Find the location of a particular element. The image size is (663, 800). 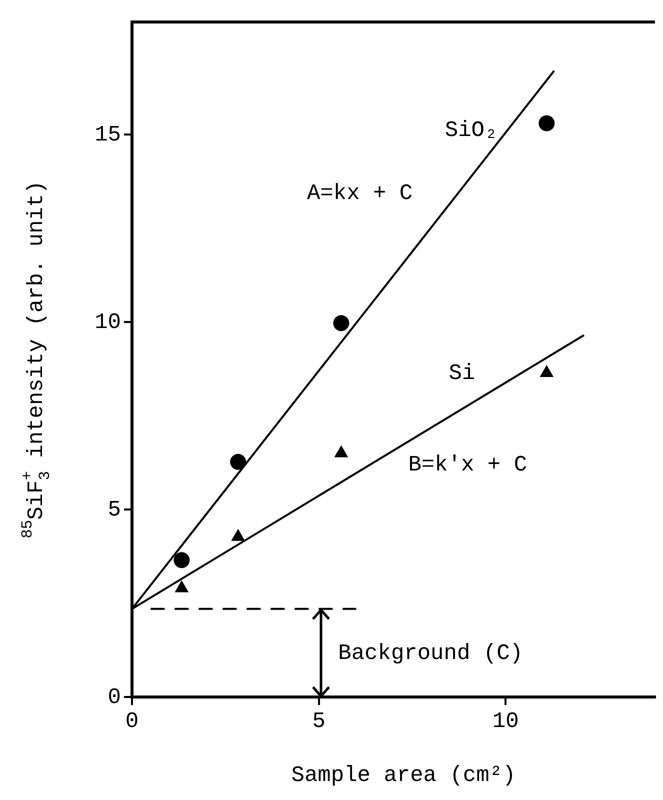

annotation: B=k'x + C is located at coordinates (468, 465).